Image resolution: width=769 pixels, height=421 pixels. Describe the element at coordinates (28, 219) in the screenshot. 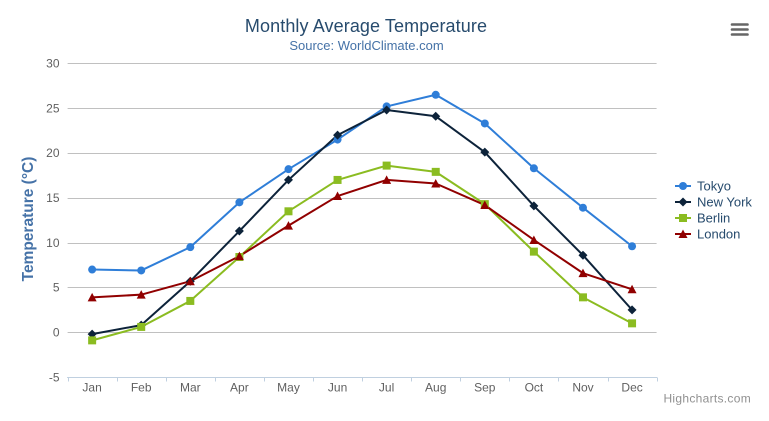

I see `svg-text: Temperature (°C)` at that location.